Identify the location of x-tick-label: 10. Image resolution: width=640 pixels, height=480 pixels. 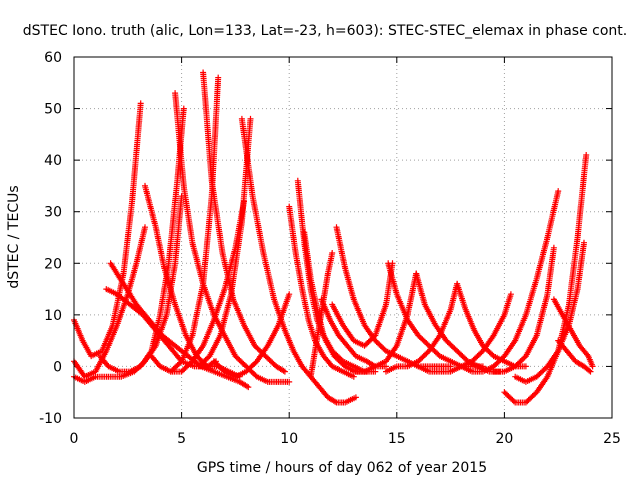
(289, 439).